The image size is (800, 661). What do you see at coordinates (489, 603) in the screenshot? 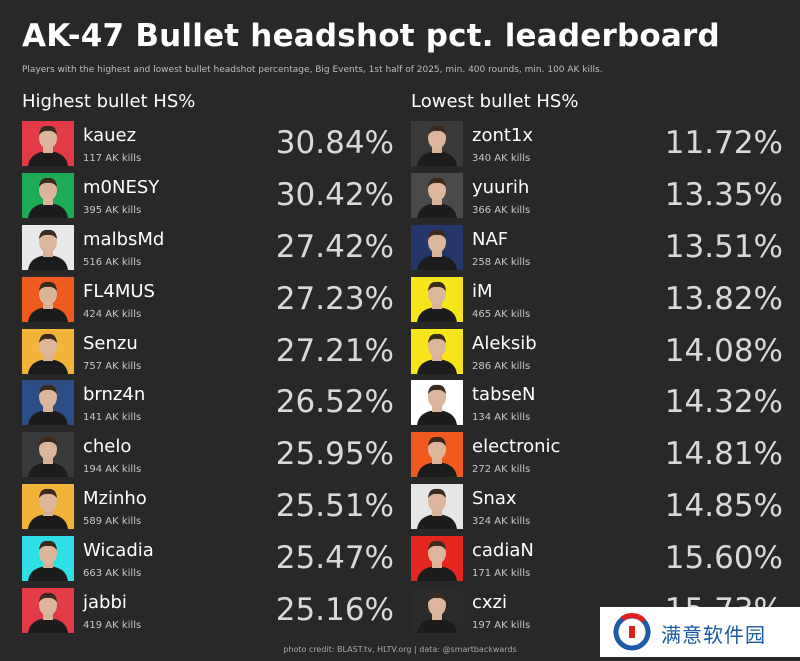
I see `player-name: cxzi` at bounding box center [489, 603].